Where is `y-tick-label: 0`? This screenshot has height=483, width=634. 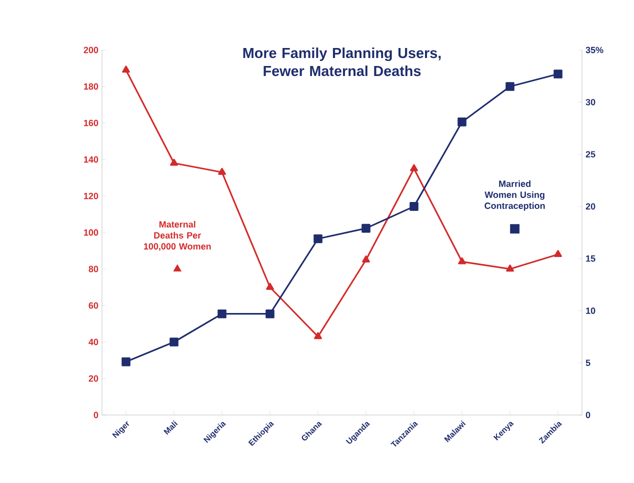
y-tick-label: 0 is located at coordinates (96, 415).